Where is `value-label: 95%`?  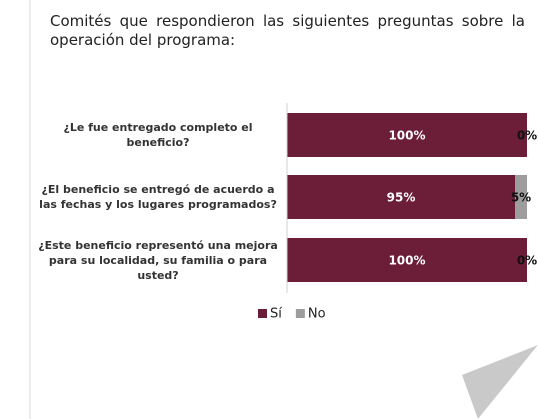 value-label: 95% is located at coordinates (401, 198).